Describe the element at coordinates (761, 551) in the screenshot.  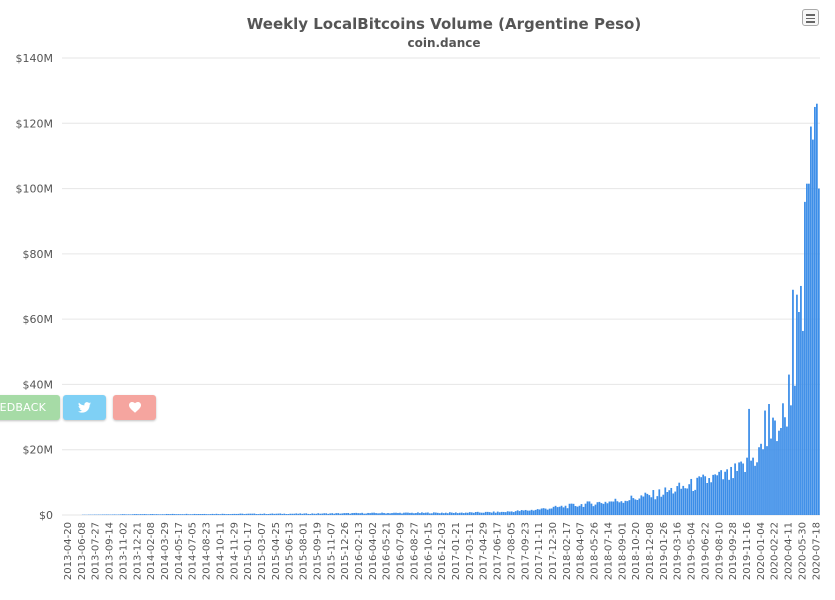
I see `x-tick-label: 2020-01-04` at that location.